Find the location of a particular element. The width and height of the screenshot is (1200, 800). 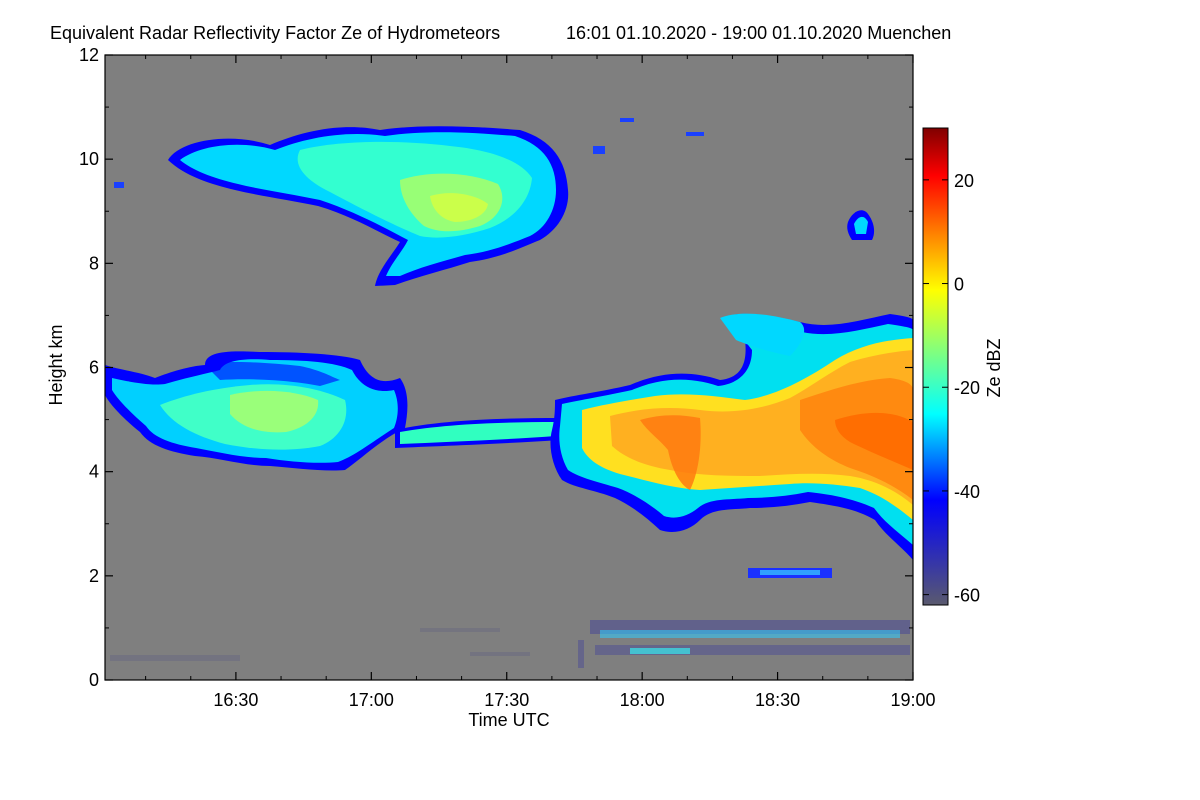

y-tick-label: 4 is located at coordinates (94, 472).